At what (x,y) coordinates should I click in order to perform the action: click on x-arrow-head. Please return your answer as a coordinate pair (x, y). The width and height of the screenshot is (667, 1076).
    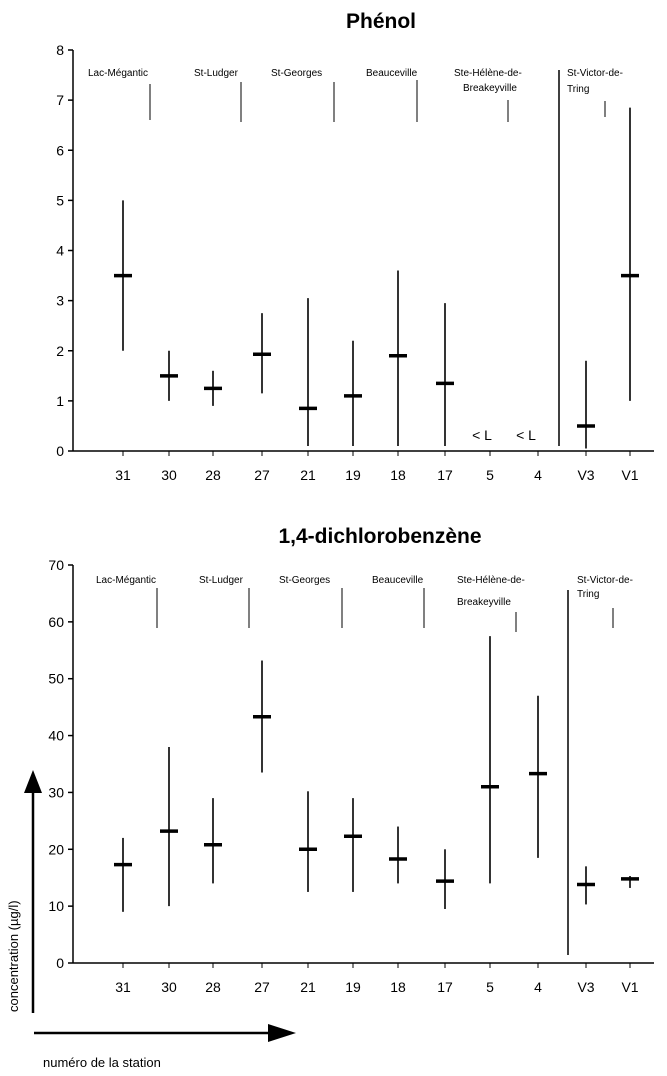
    Looking at the image, I should click on (282, 1033).